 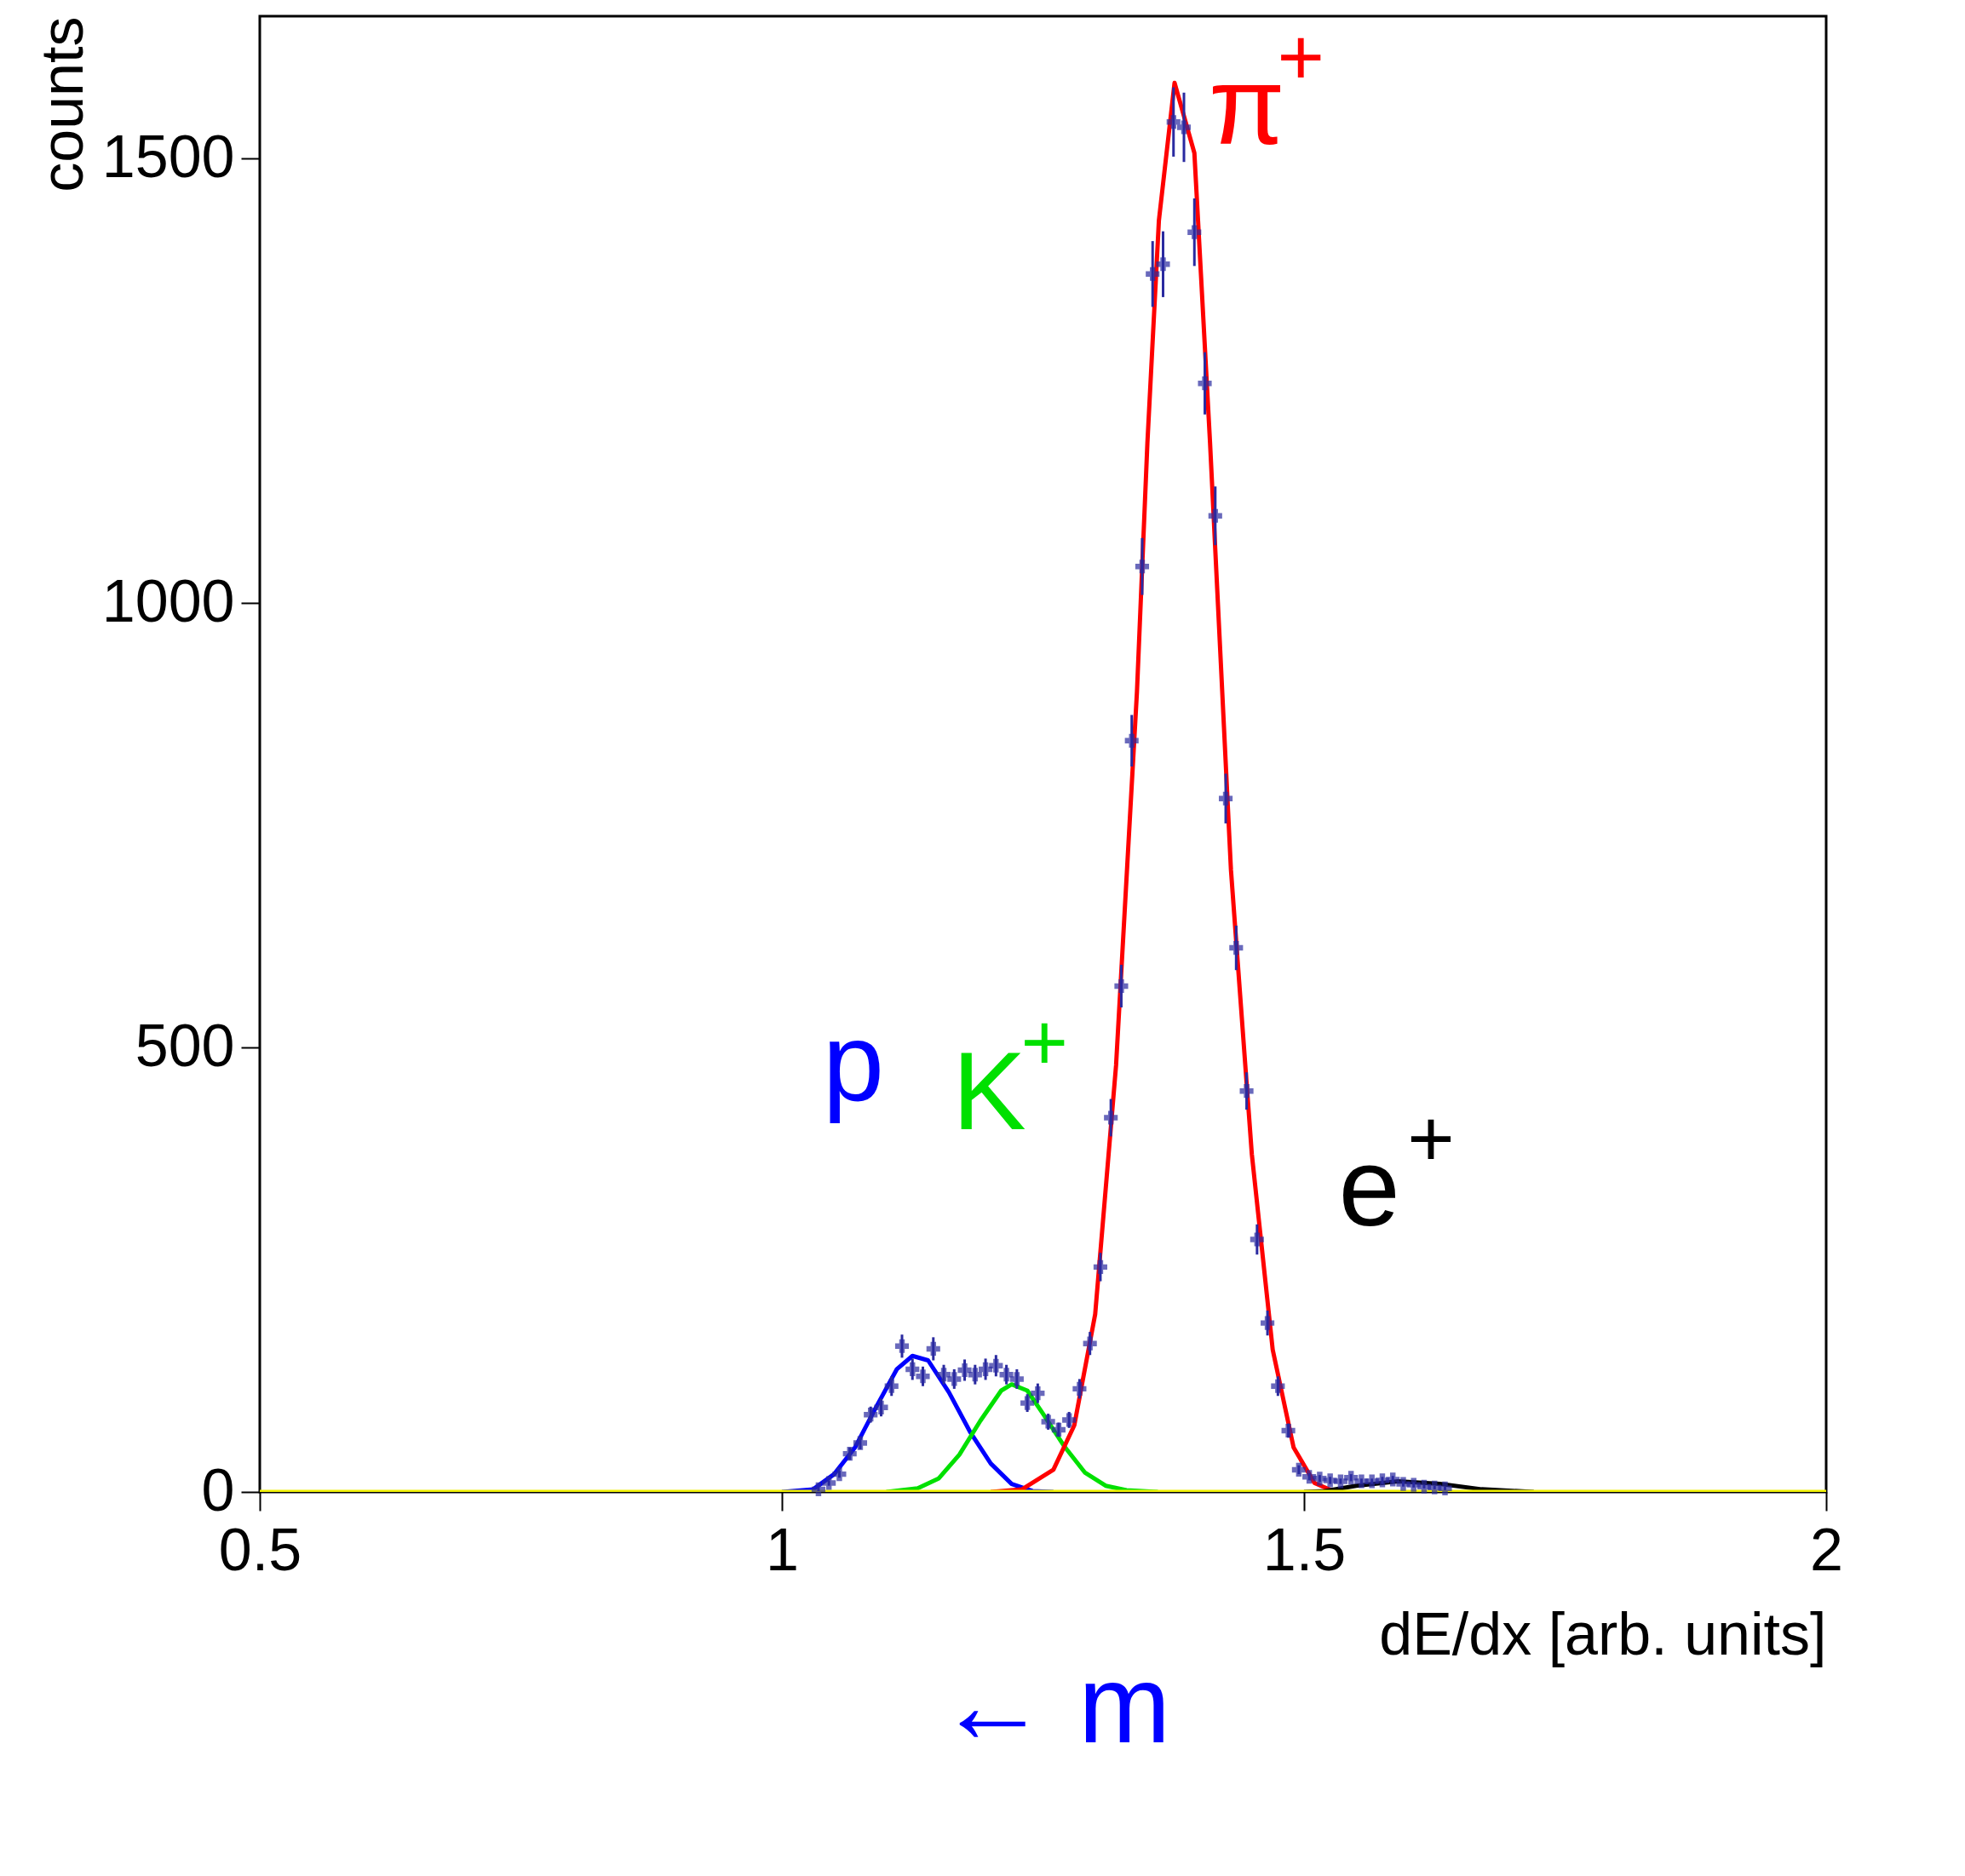 What do you see at coordinates (1396, 1171) in the screenshot?
I see `text: e+` at bounding box center [1396, 1171].